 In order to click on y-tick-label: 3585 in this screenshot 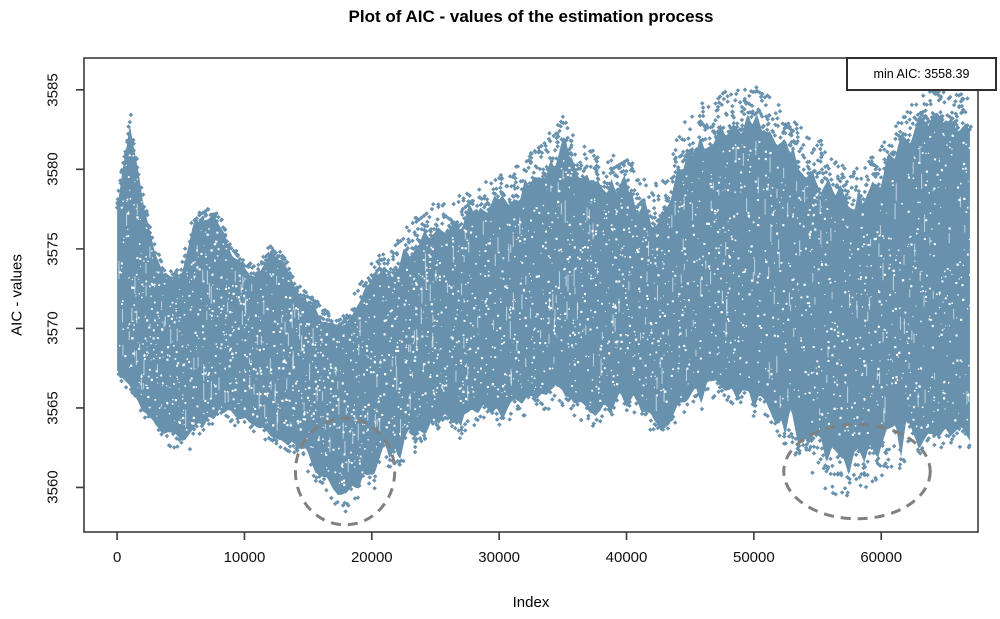, I will do `click(53, 90)`.